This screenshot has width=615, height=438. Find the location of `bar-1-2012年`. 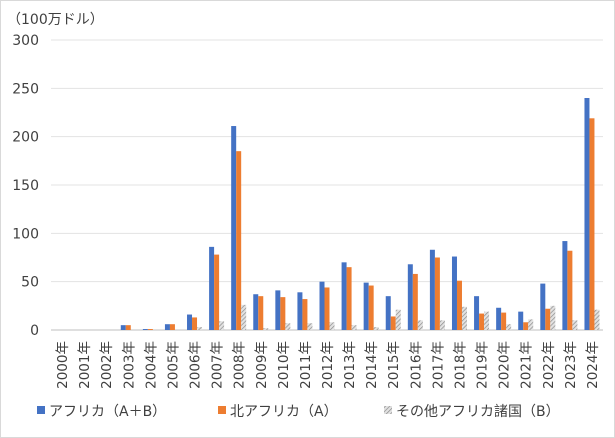

bar-1-2012年 is located at coordinates (322, 305).